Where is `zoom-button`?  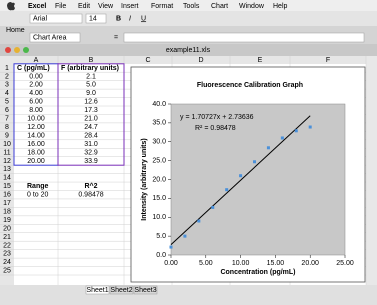 zoom-button is located at coordinates (26, 50).